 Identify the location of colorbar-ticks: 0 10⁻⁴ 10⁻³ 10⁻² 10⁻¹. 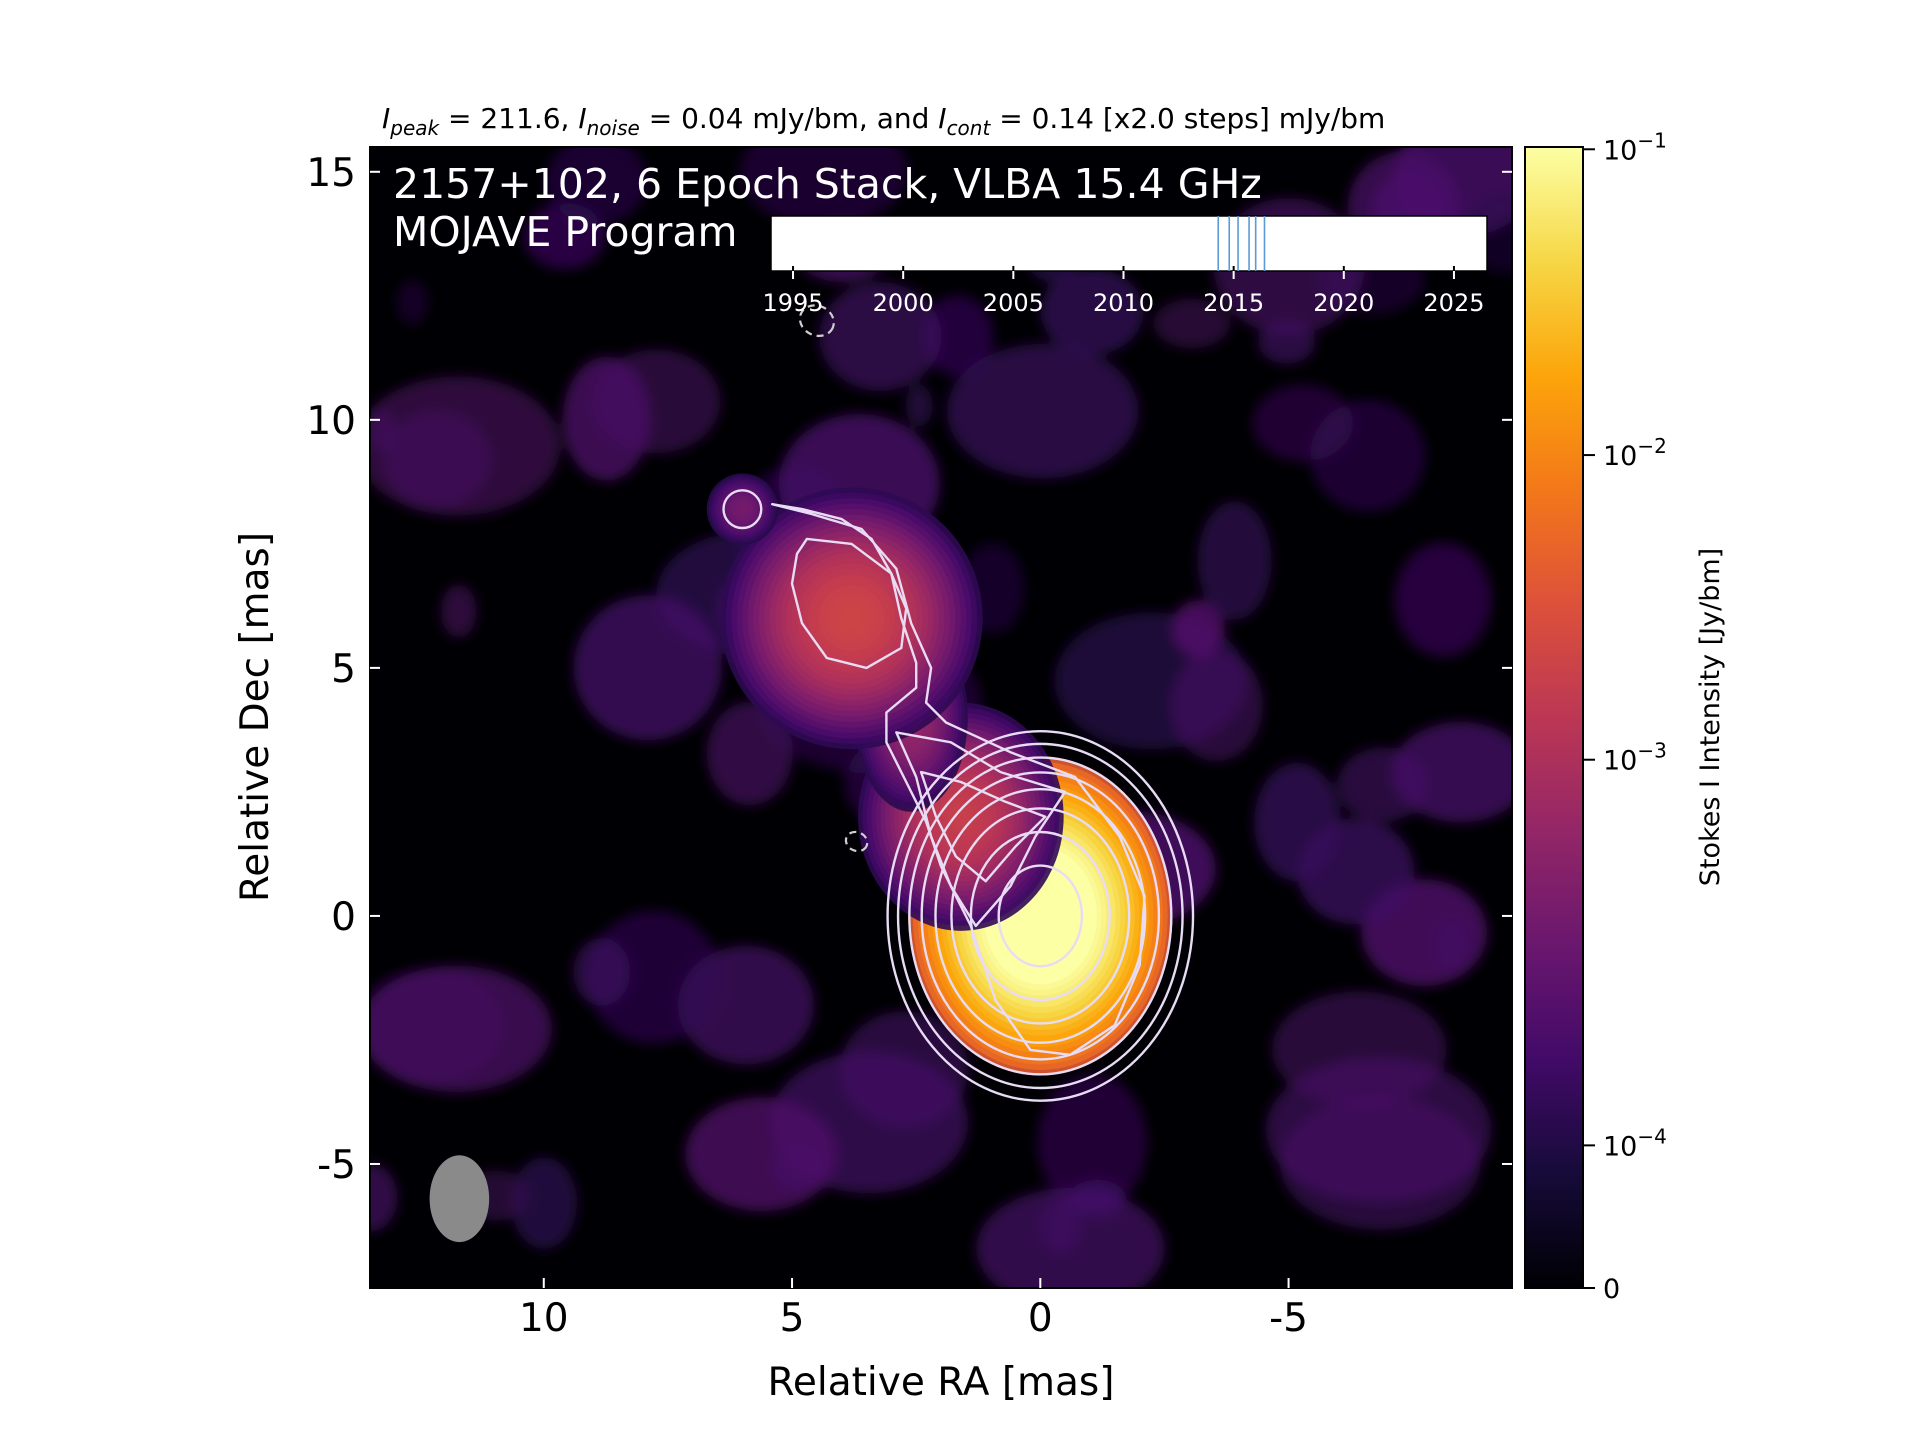
(1625, 716).